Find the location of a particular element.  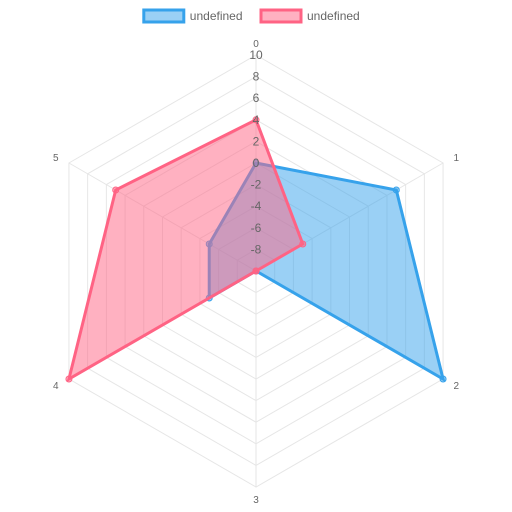

tick-label: -6 is located at coordinates (256, 228).